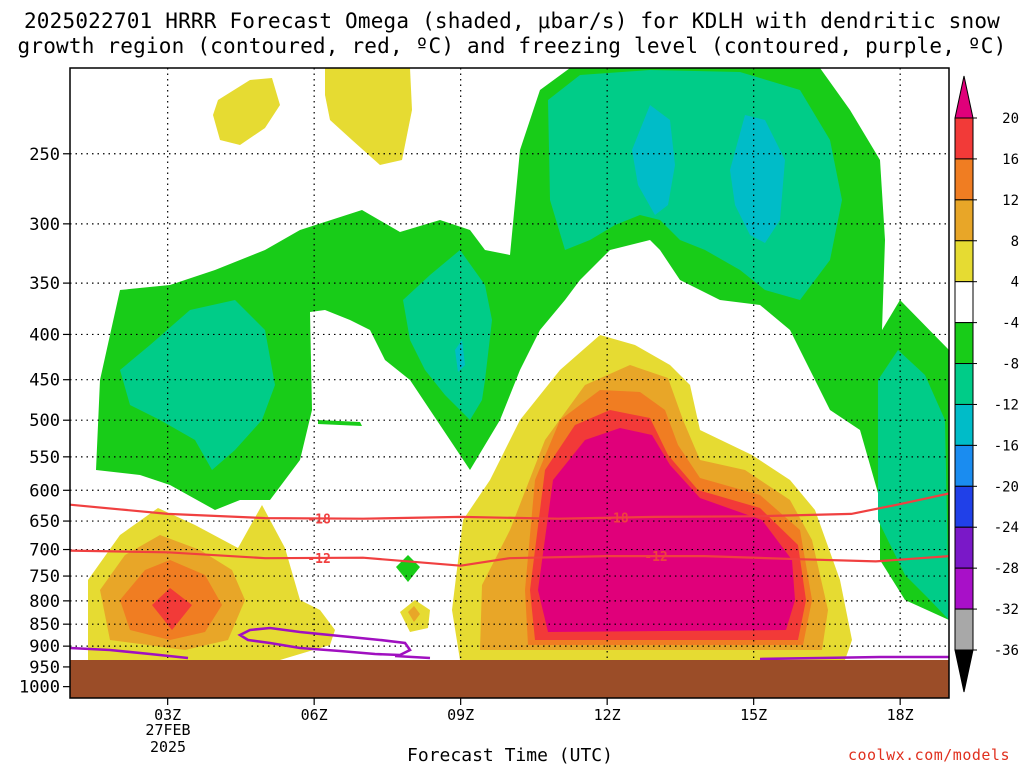  I want to click on y-tick-label: 400, so click(44, 335).